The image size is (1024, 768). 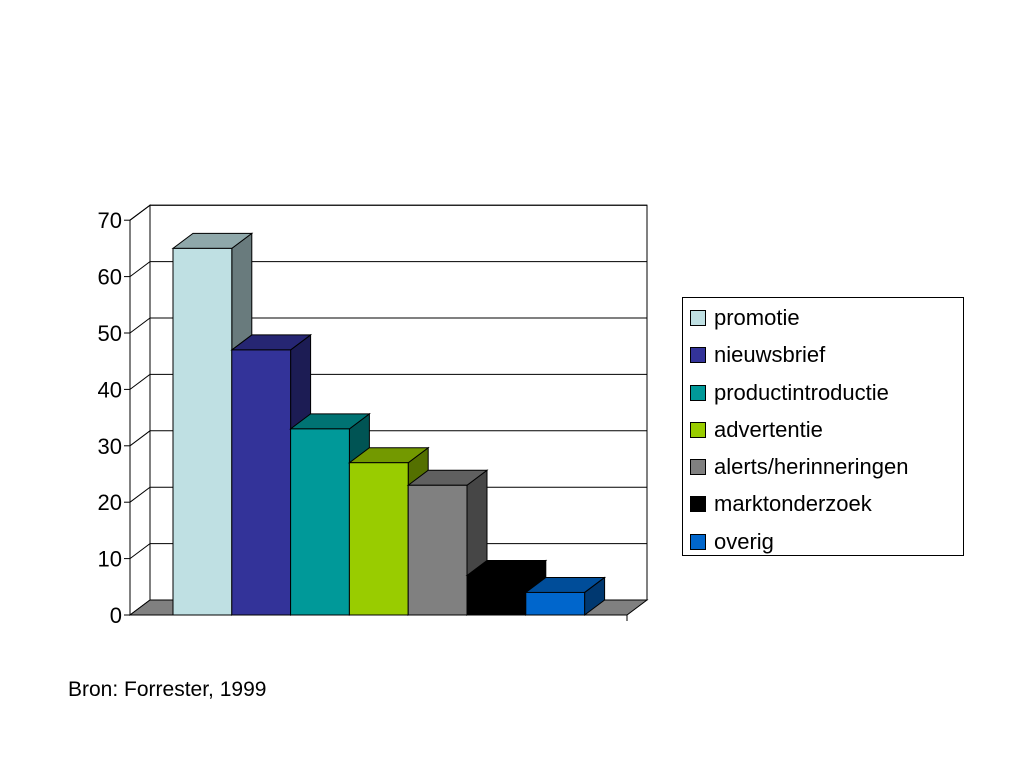 I want to click on legend-item: nieuwsbrief, so click(x=823, y=356).